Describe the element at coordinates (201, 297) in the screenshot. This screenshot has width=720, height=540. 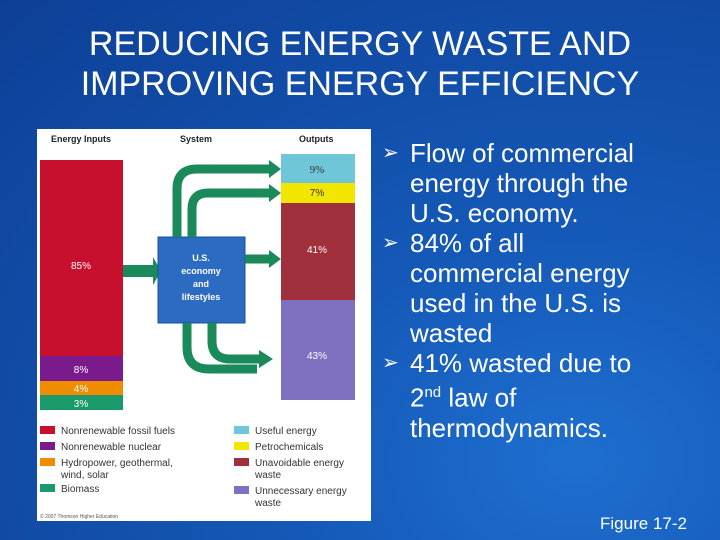
I see `system-line-4: lifestyles` at that location.